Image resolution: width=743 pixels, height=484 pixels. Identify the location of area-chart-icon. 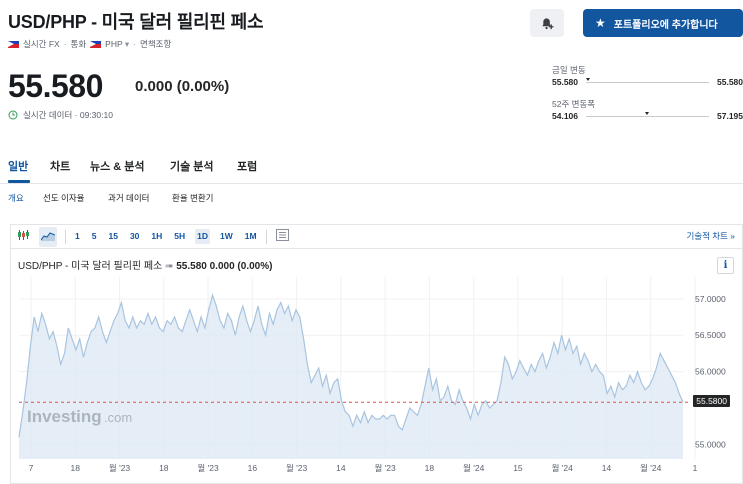
(48, 236).